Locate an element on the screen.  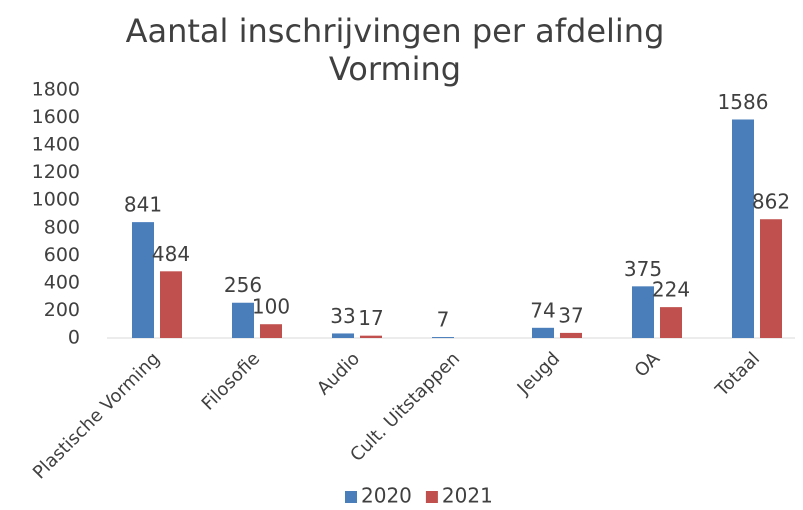
y-tick-label: 600 is located at coordinates (62, 255).